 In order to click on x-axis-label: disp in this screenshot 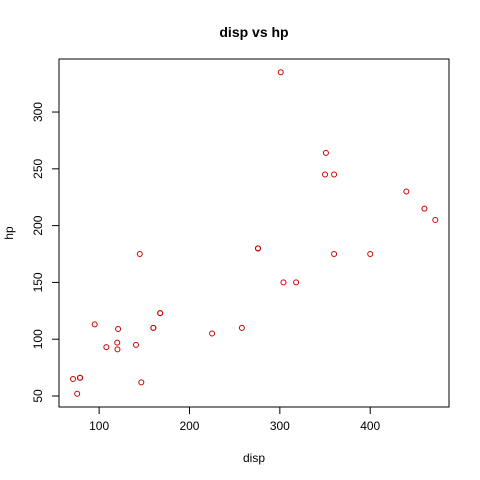, I will do `click(254, 458)`.